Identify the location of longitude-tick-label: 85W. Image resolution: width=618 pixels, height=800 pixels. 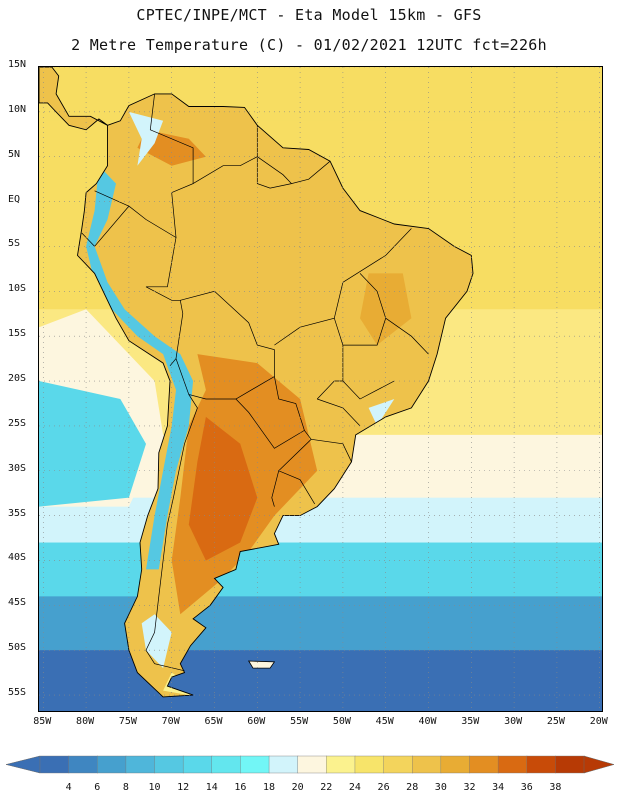
(42, 721).